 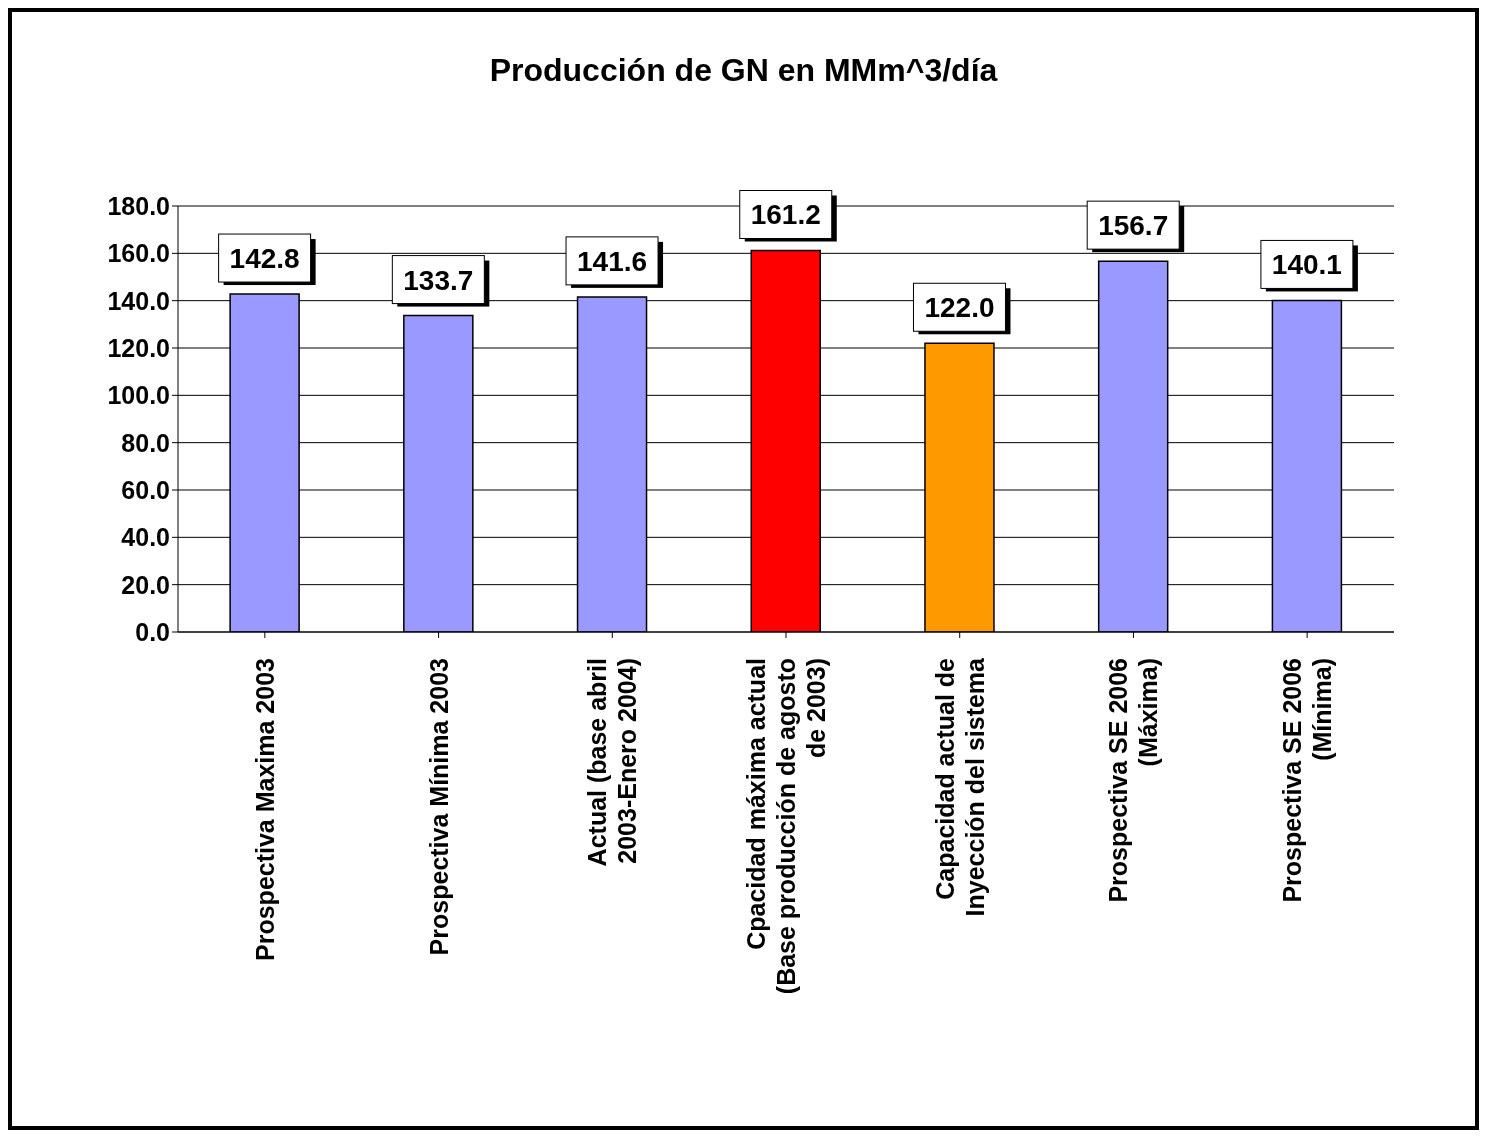 What do you see at coordinates (1306, 265) in the screenshot?
I see `data-label: 140.1` at bounding box center [1306, 265].